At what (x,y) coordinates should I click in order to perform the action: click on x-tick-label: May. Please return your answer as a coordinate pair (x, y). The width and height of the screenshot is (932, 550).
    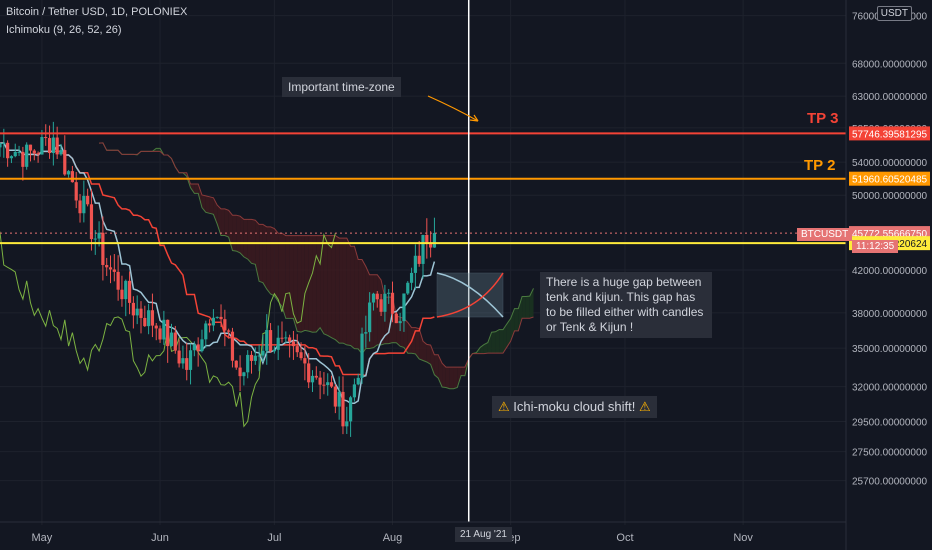
    Looking at the image, I should click on (42, 538).